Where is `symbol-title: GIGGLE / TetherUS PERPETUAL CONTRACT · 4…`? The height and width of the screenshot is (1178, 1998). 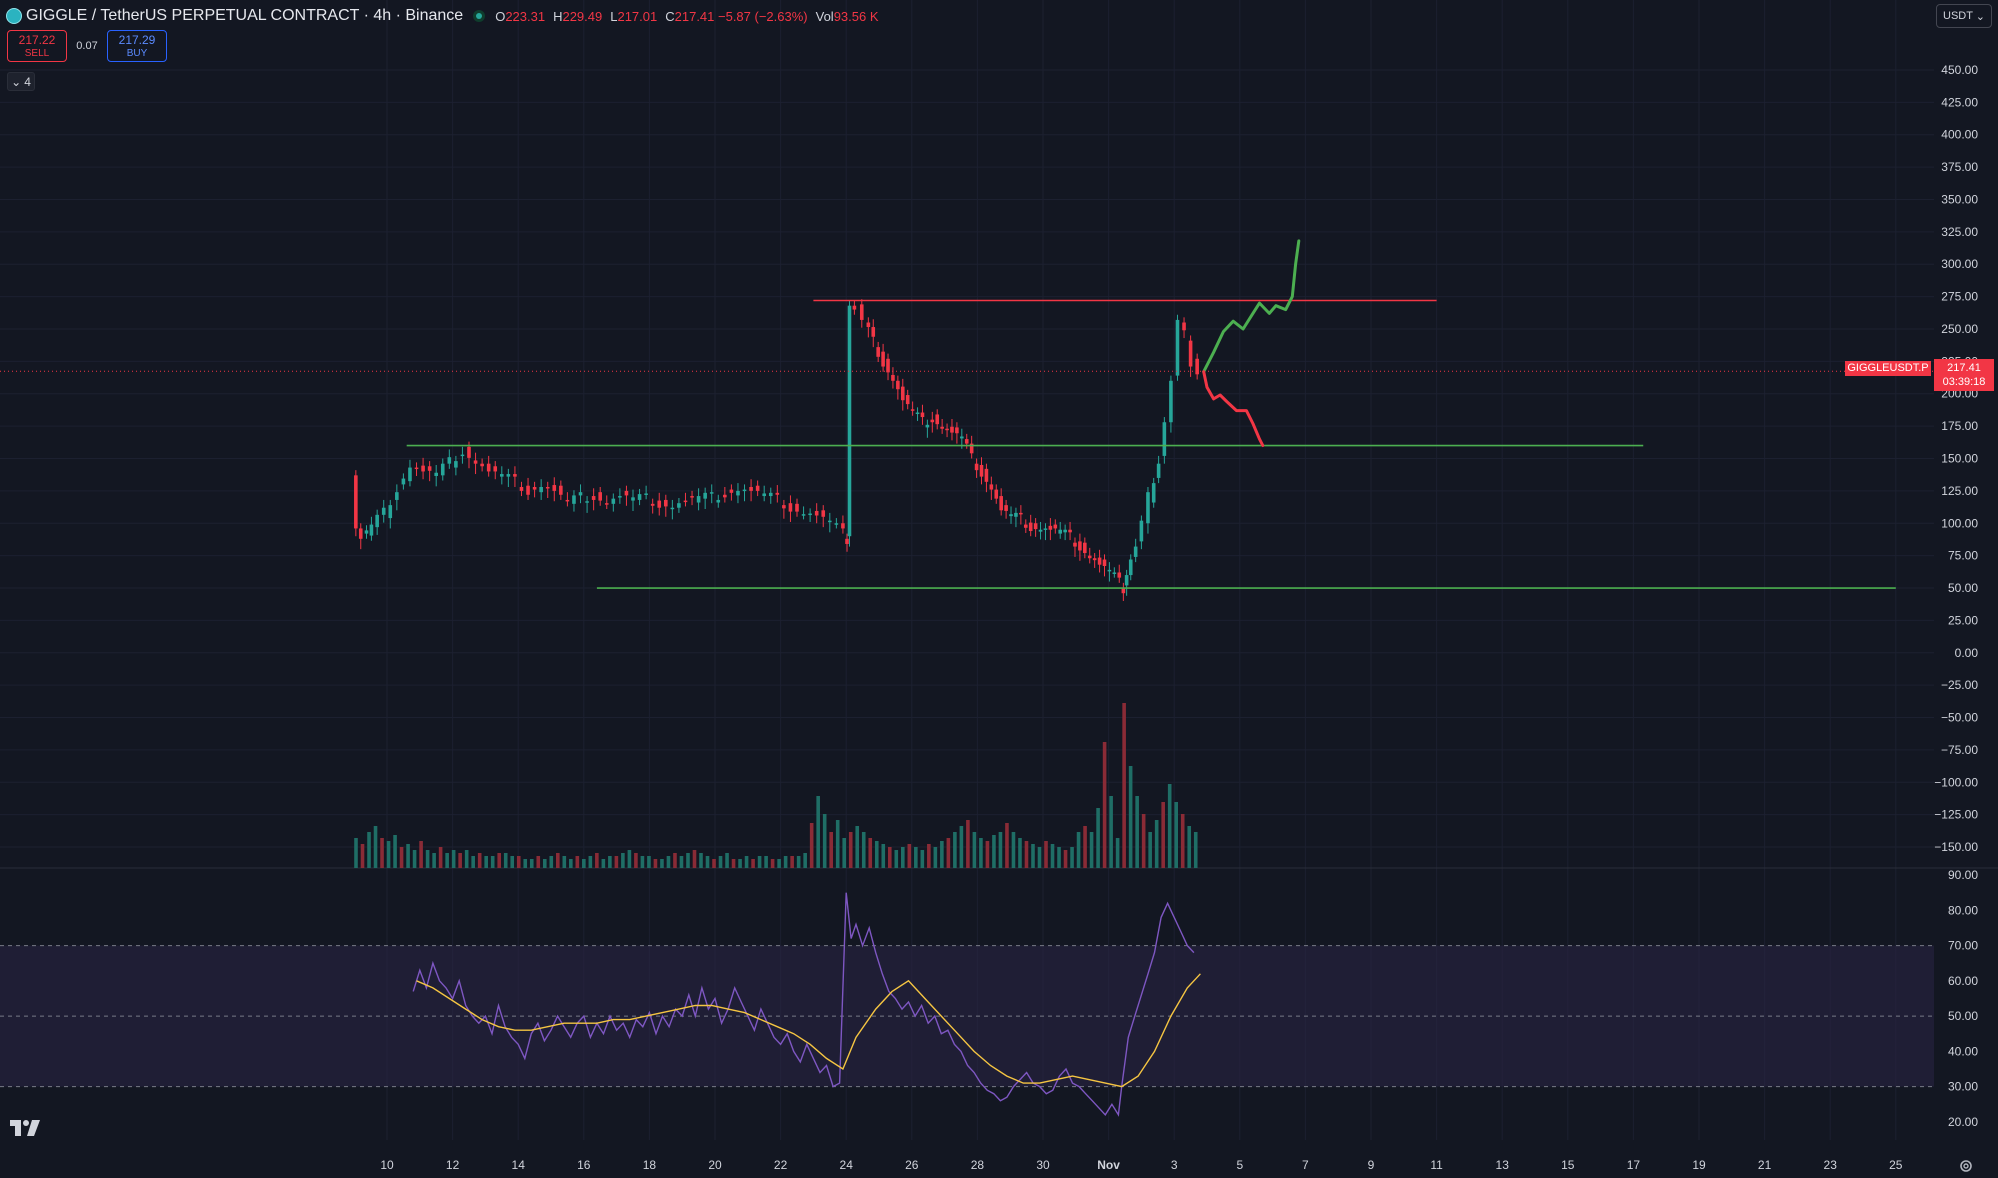 symbol-title: GIGGLE / TetherUS PERPETUAL CONTRACT · 4… is located at coordinates (245, 15).